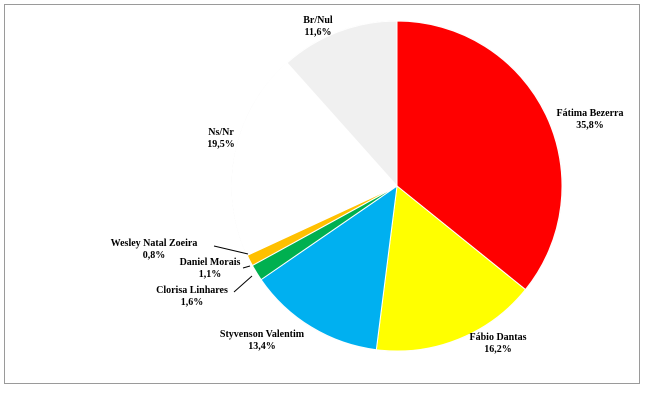  I want to click on slice-label: Wesley Natal Zoeira 0,8%, so click(154, 249).